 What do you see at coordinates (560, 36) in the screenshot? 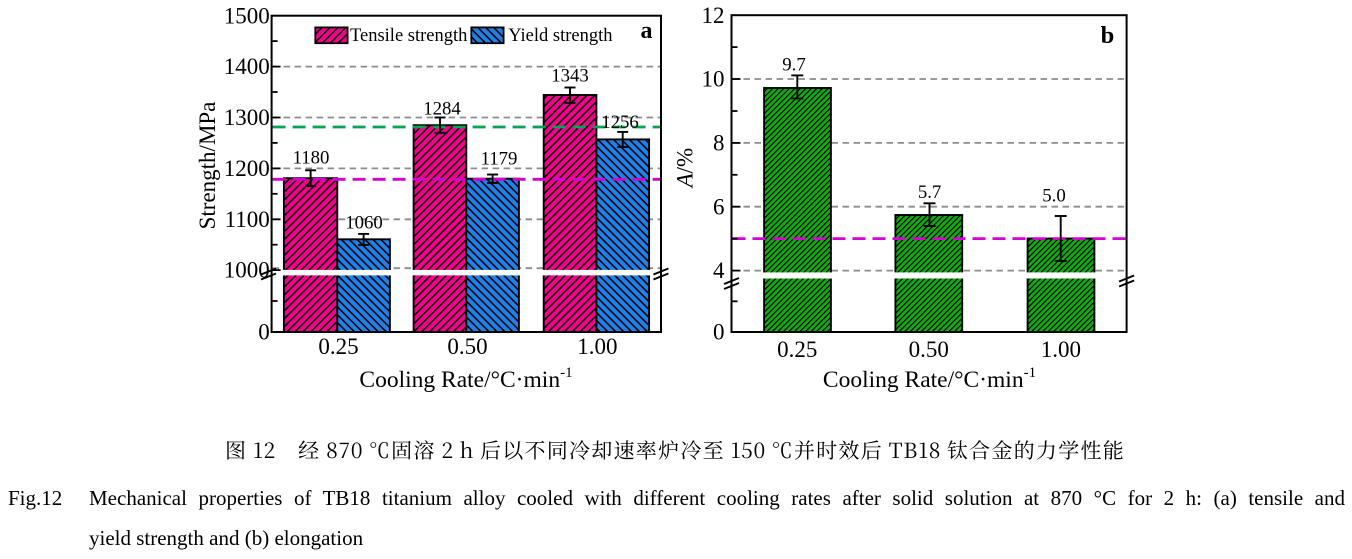
I see `svg-text: Yield strength` at bounding box center [560, 36].